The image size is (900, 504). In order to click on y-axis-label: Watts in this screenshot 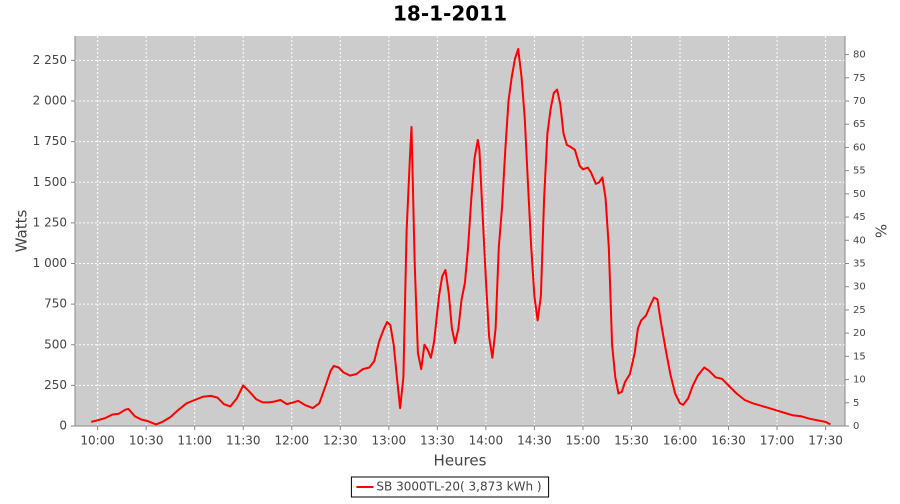, I will do `click(22, 231)`.